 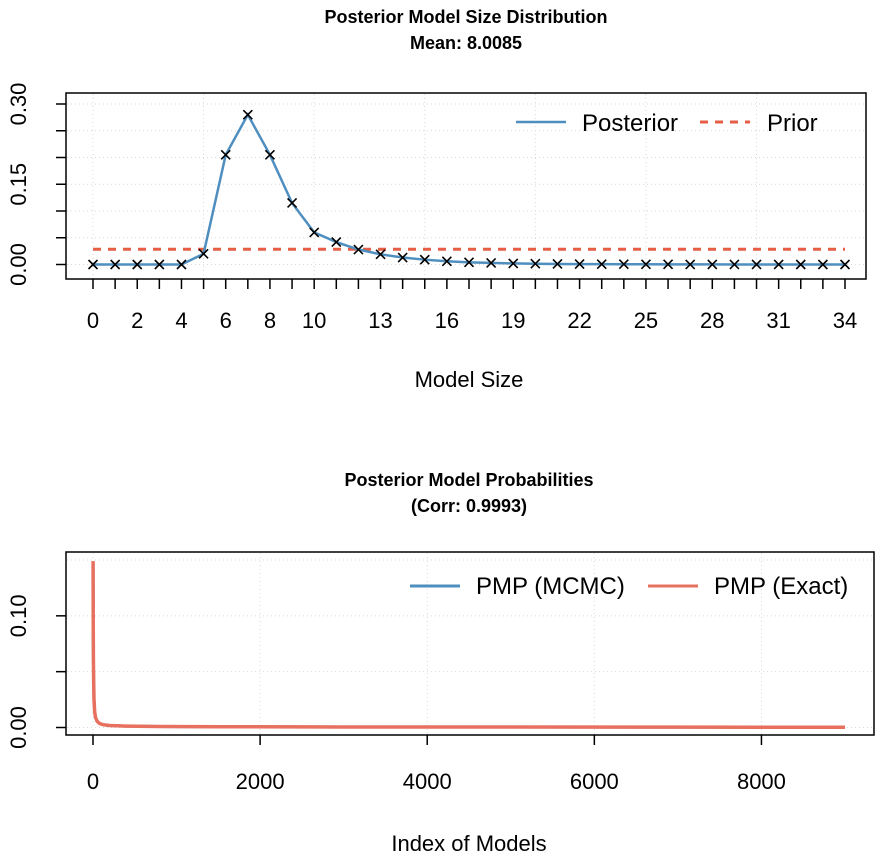 What do you see at coordinates (93, 320) in the screenshot?
I see `chart1-x-tick-label: 0` at bounding box center [93, 320].